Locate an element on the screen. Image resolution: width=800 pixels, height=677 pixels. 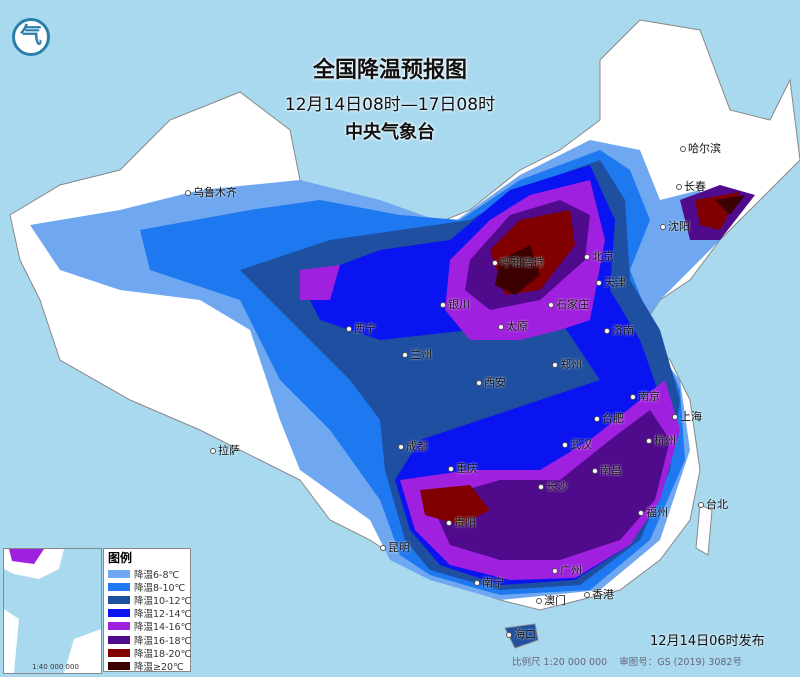
city-label: 哈尔滨 is located at coordinates (700, 148).